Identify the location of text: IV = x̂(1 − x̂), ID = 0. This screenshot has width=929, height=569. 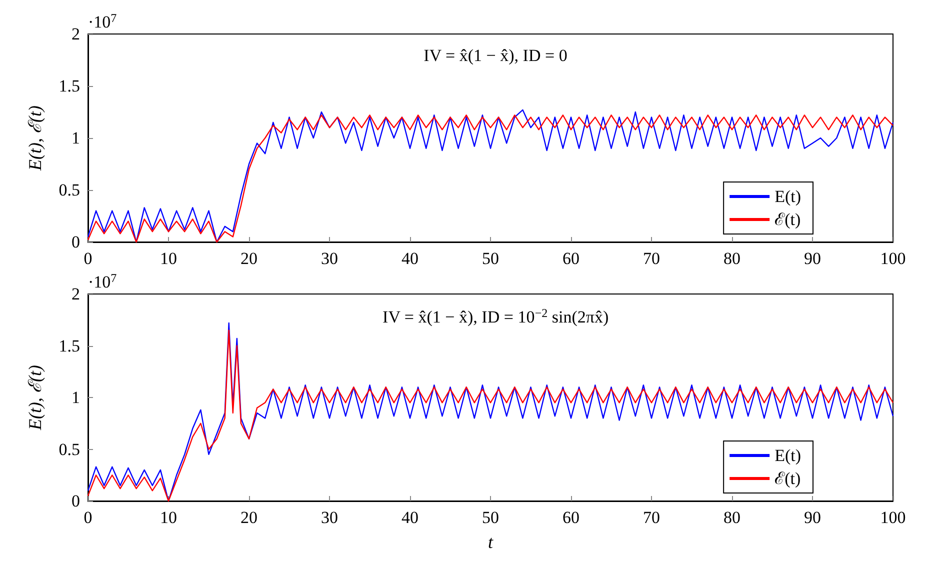
(496, 55).